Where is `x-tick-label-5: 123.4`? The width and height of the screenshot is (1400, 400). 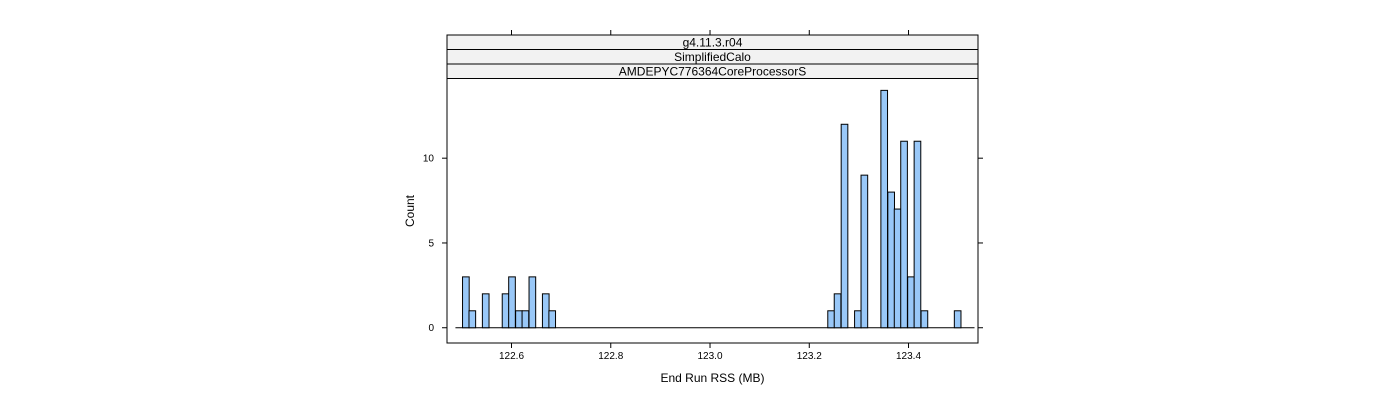
x-tick-label-5: 123.4 is located at coordinates (908, 356).